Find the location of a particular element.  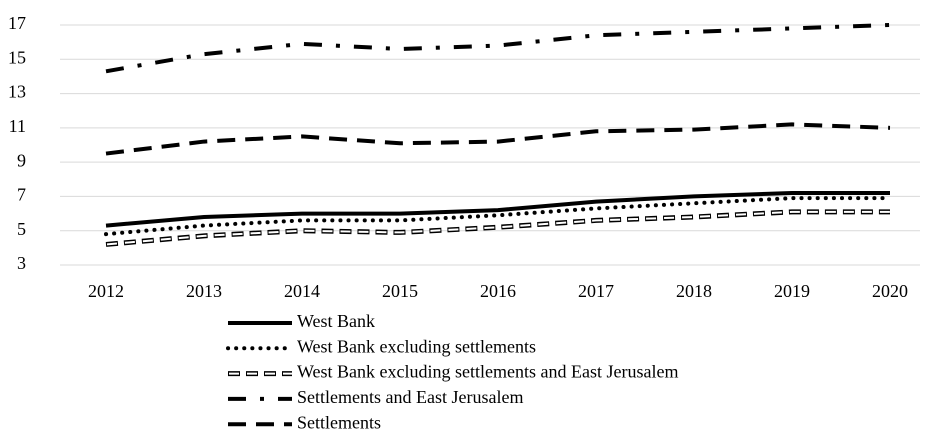

legend-label: Settlements and East Jerusalem is located at coordinates (410, 397).